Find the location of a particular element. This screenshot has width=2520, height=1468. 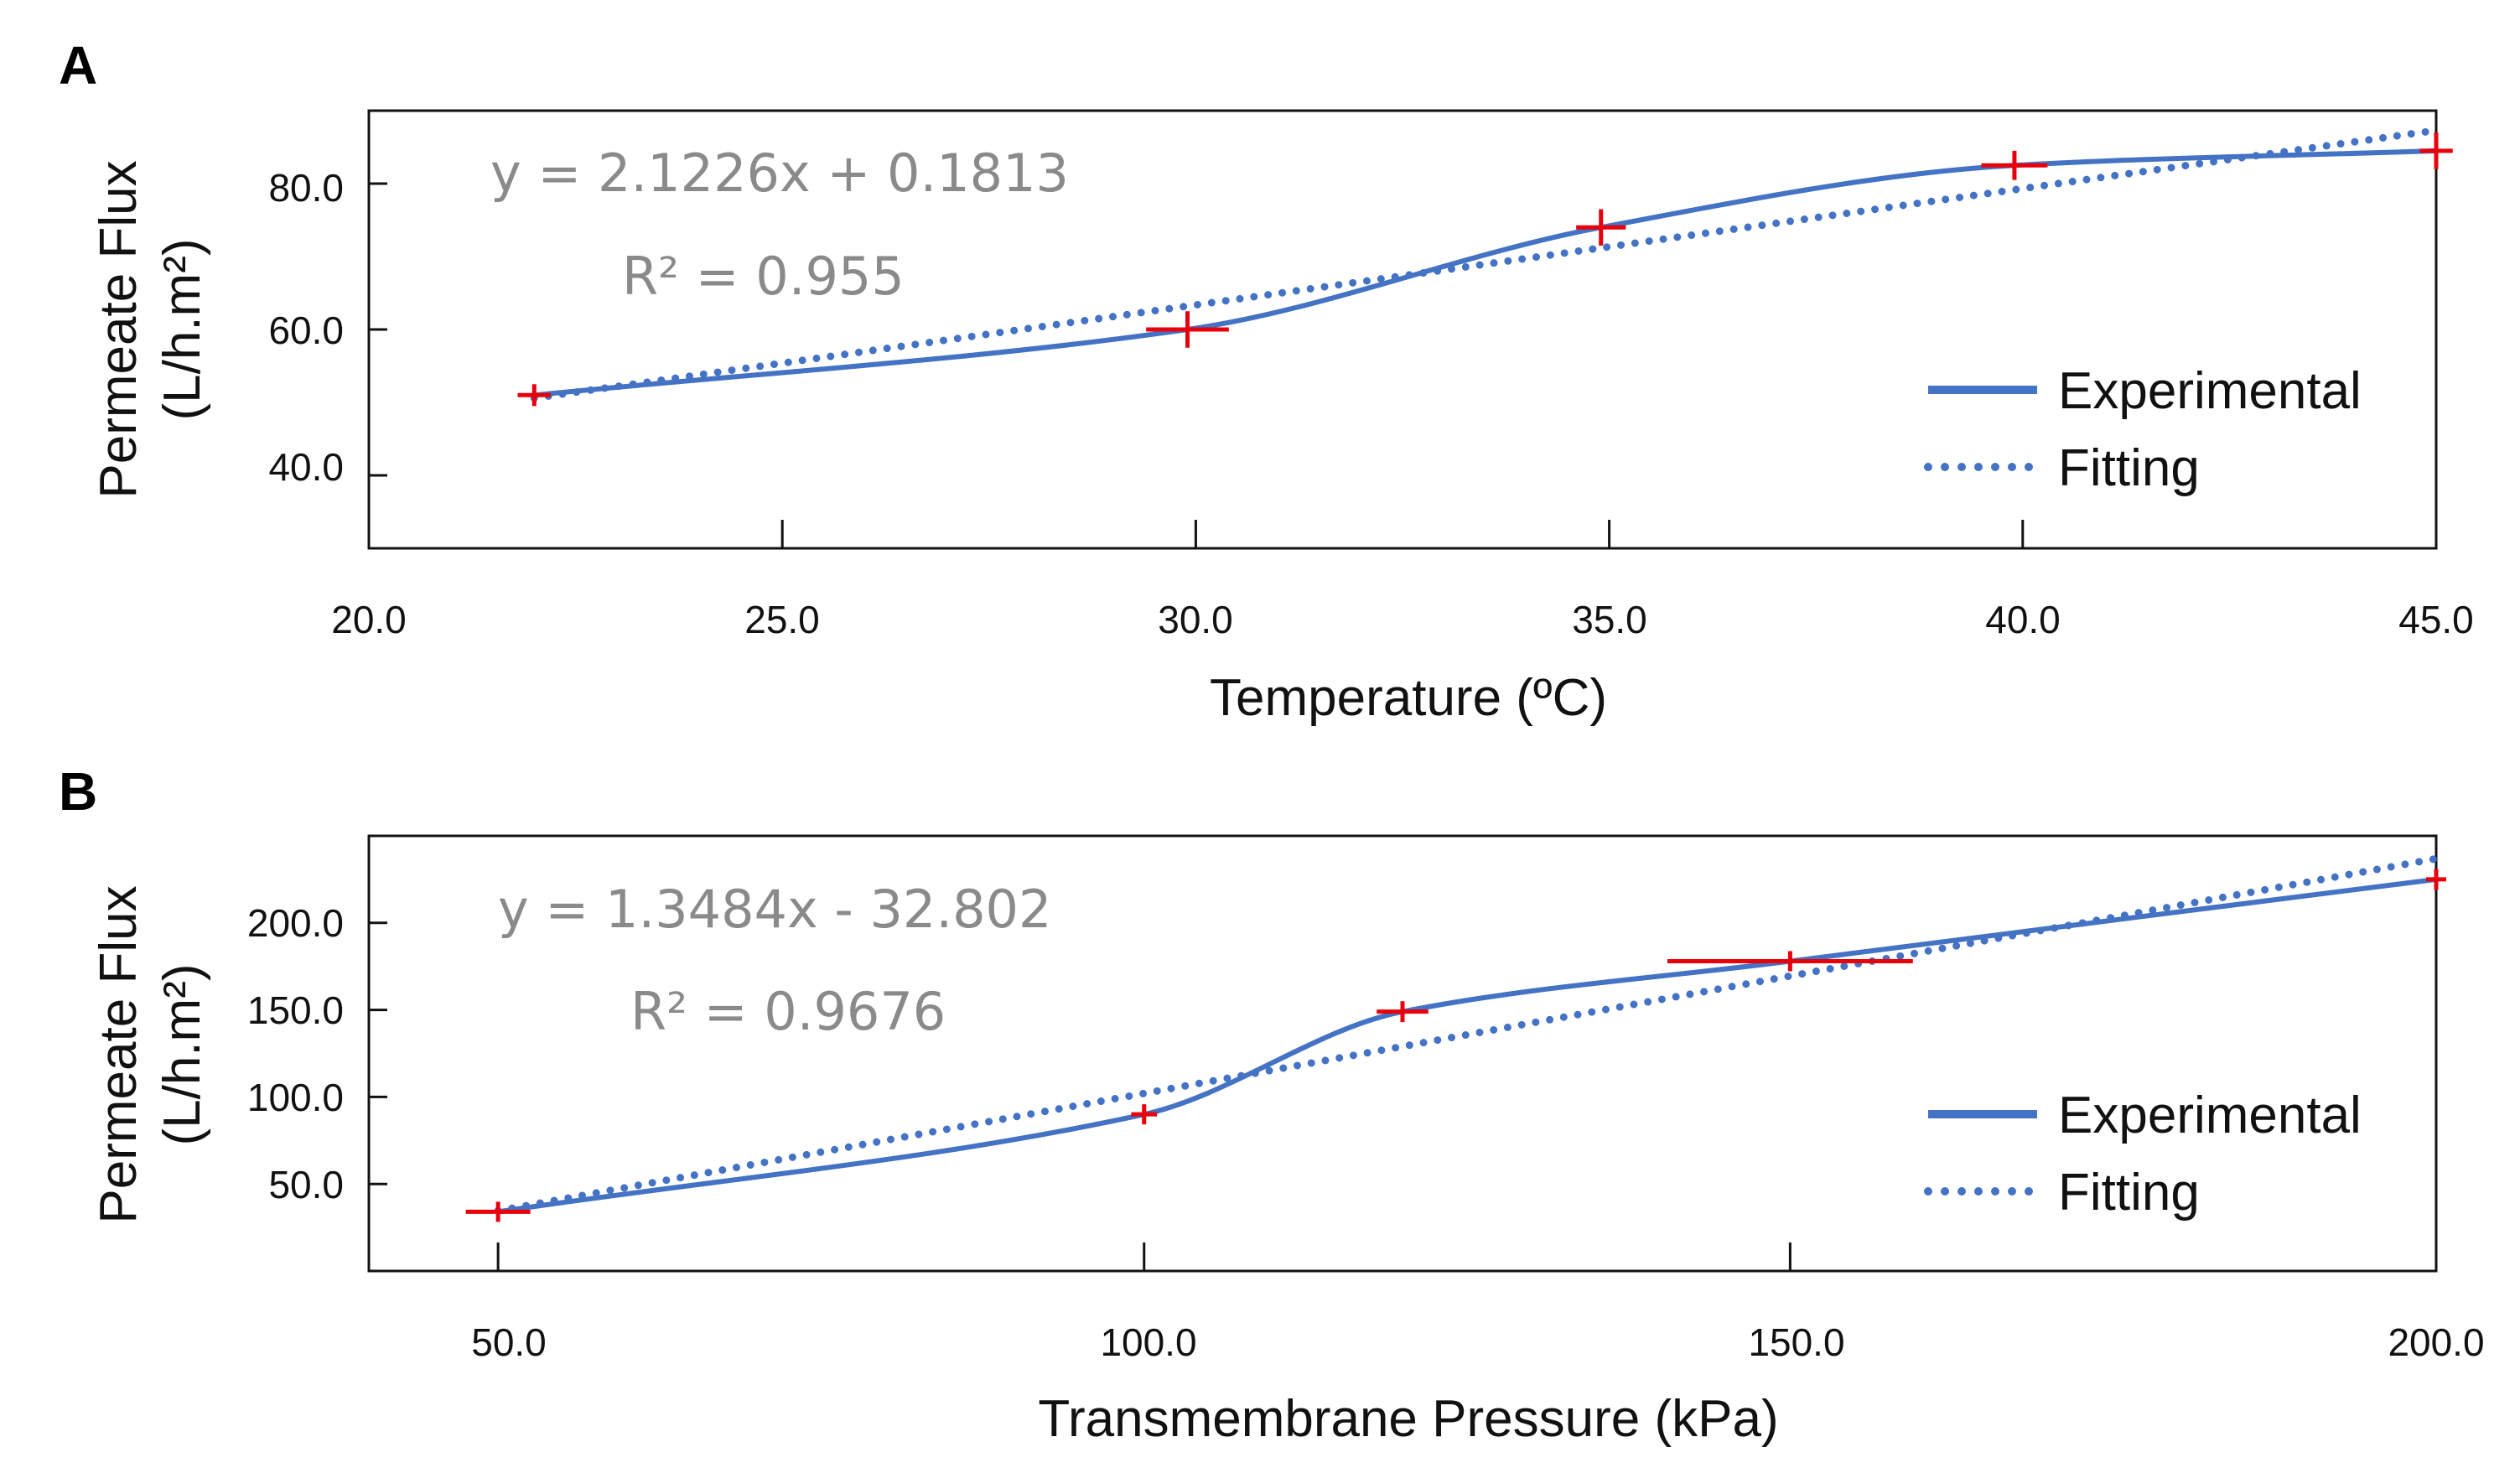

x-tick-label: 30.0 is located at coordinates (1195, 619).